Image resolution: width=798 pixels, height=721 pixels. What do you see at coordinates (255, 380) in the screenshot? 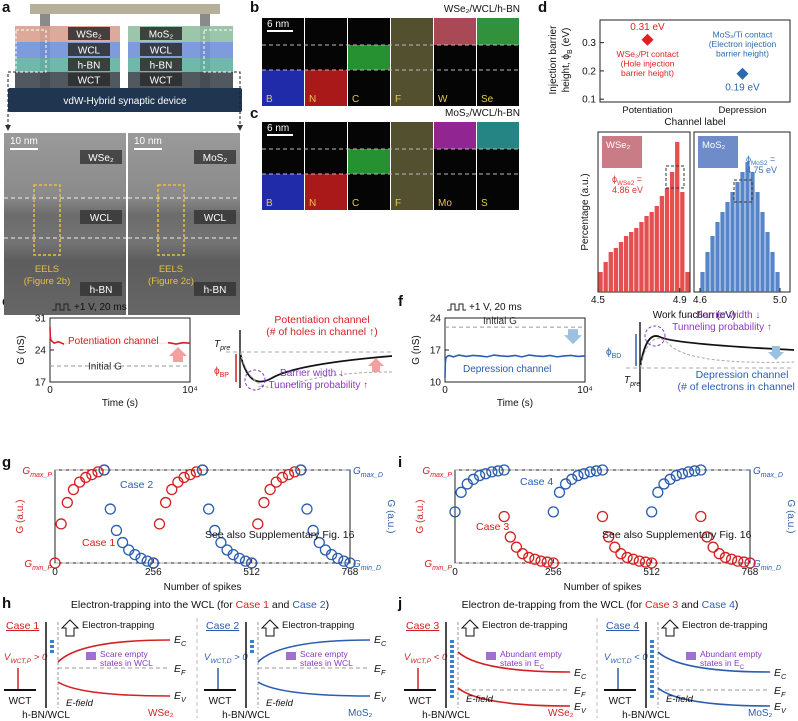
I see `barrier-highlight` at bounding box center [255, 380].